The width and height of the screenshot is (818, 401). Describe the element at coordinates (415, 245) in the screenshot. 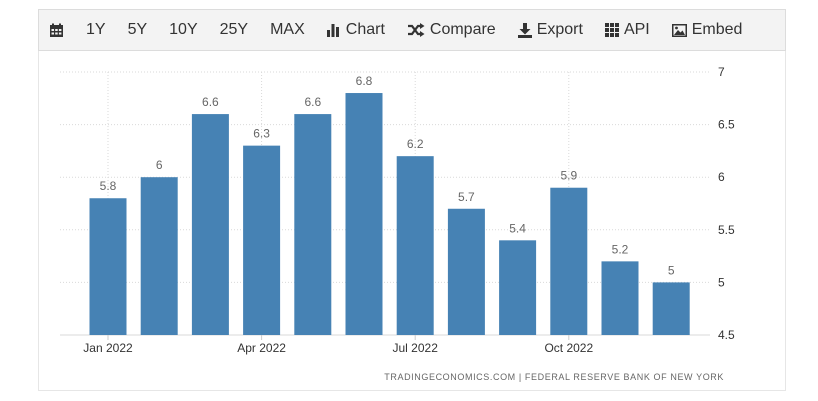

I see `bar-jul-2022` at that location.